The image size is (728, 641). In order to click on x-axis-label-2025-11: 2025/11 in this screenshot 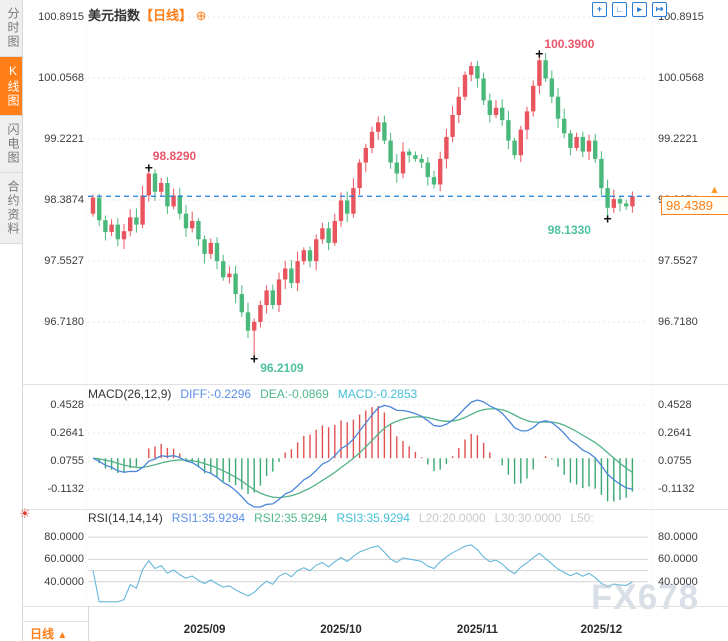, I will do `click(477, 630)`.